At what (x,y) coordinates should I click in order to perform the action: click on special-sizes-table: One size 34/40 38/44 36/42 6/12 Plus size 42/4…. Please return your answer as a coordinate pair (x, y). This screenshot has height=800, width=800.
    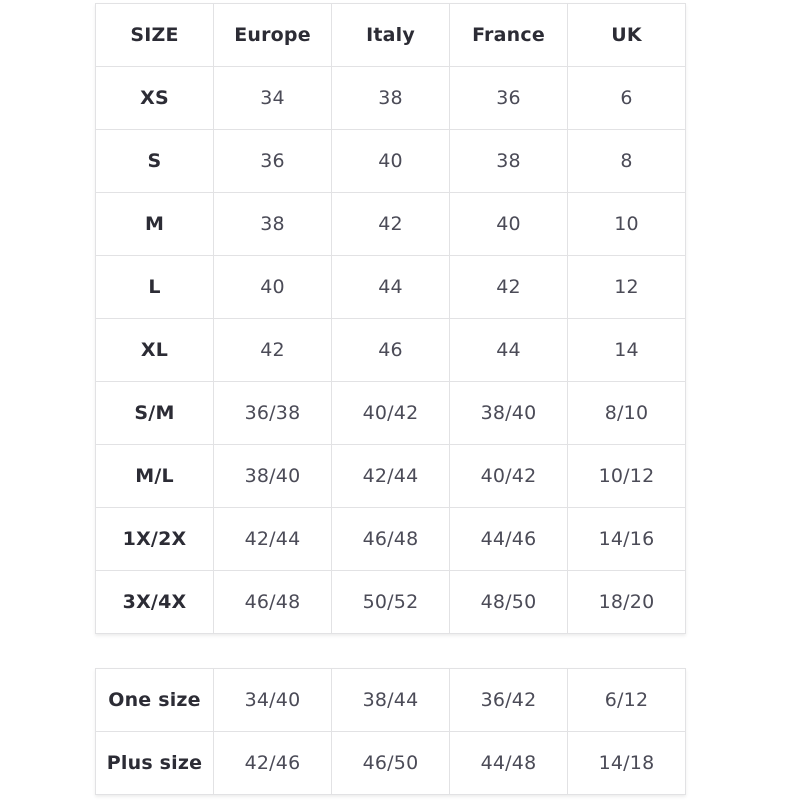
    Looking at the image, I should click on (390, 731).